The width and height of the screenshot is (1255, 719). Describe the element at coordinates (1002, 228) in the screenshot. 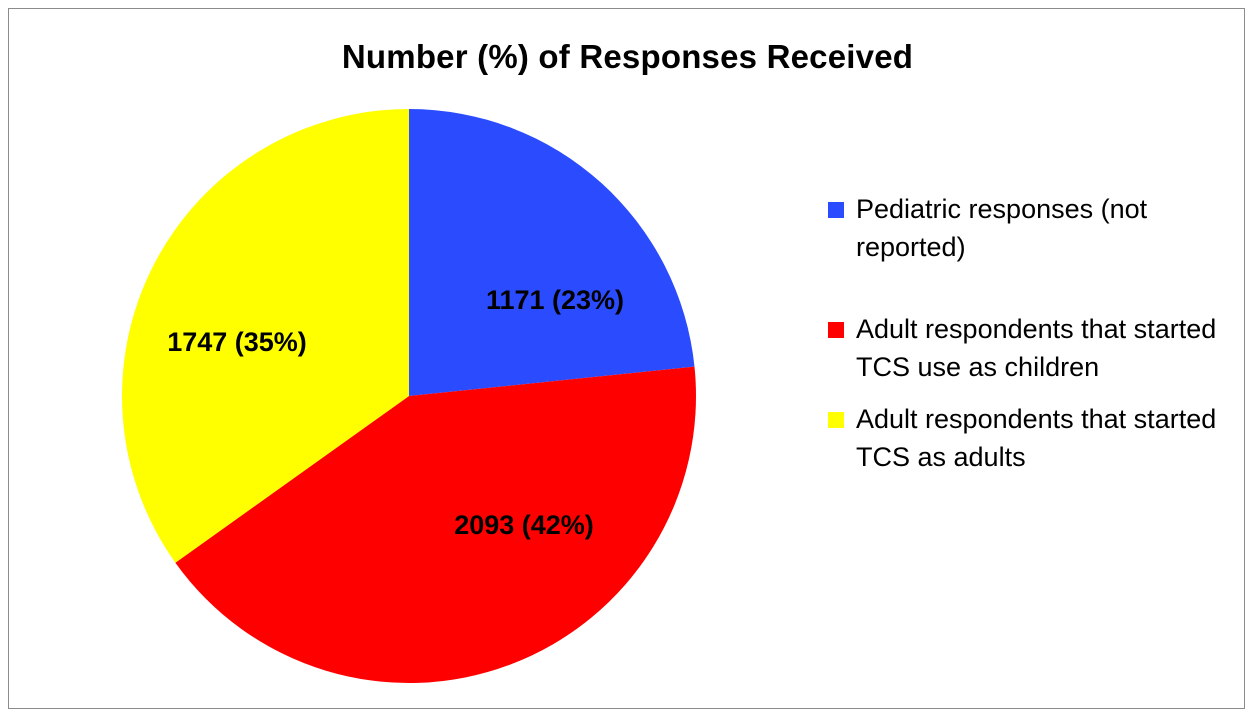

I see `legend-label-pediatric: Pediatric responses (not reported)` at that location.